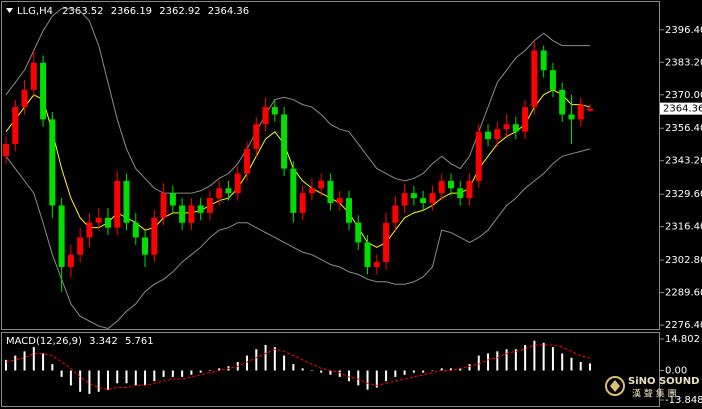 This screenshot has width=702, height=409. I want to click on signal-line, so click(298, 367).